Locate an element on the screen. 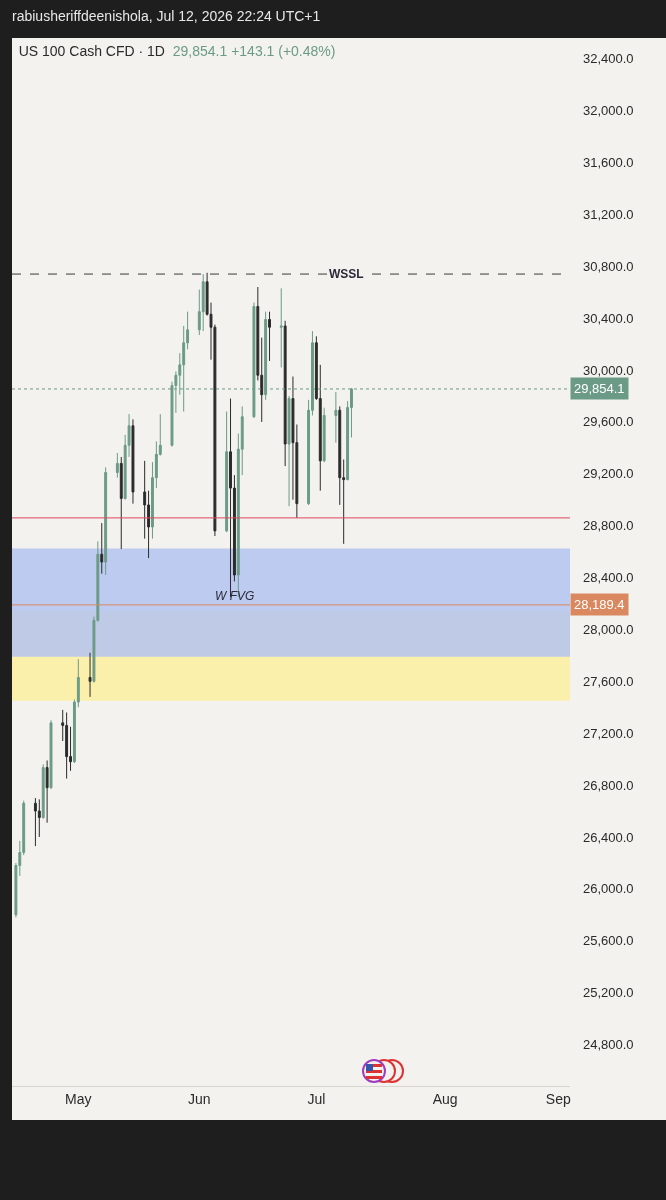  chart-title: US 100 Cash CFD · 1D is located at coordinates (91, 51).